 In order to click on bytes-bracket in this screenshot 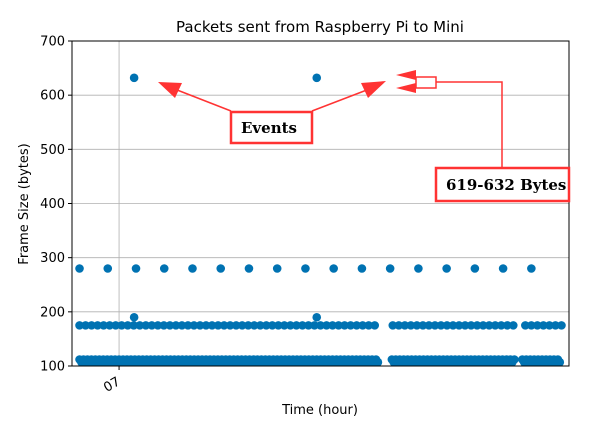, I will do `click(426, 82)`.